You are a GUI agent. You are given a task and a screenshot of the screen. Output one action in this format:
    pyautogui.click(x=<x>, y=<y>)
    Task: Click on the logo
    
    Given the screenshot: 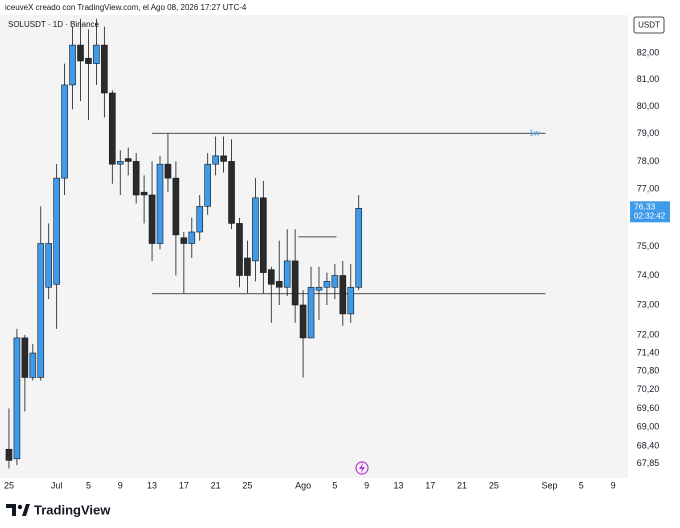 What is the action you would take?
    pyautogui.click(x=18, y=510)
    